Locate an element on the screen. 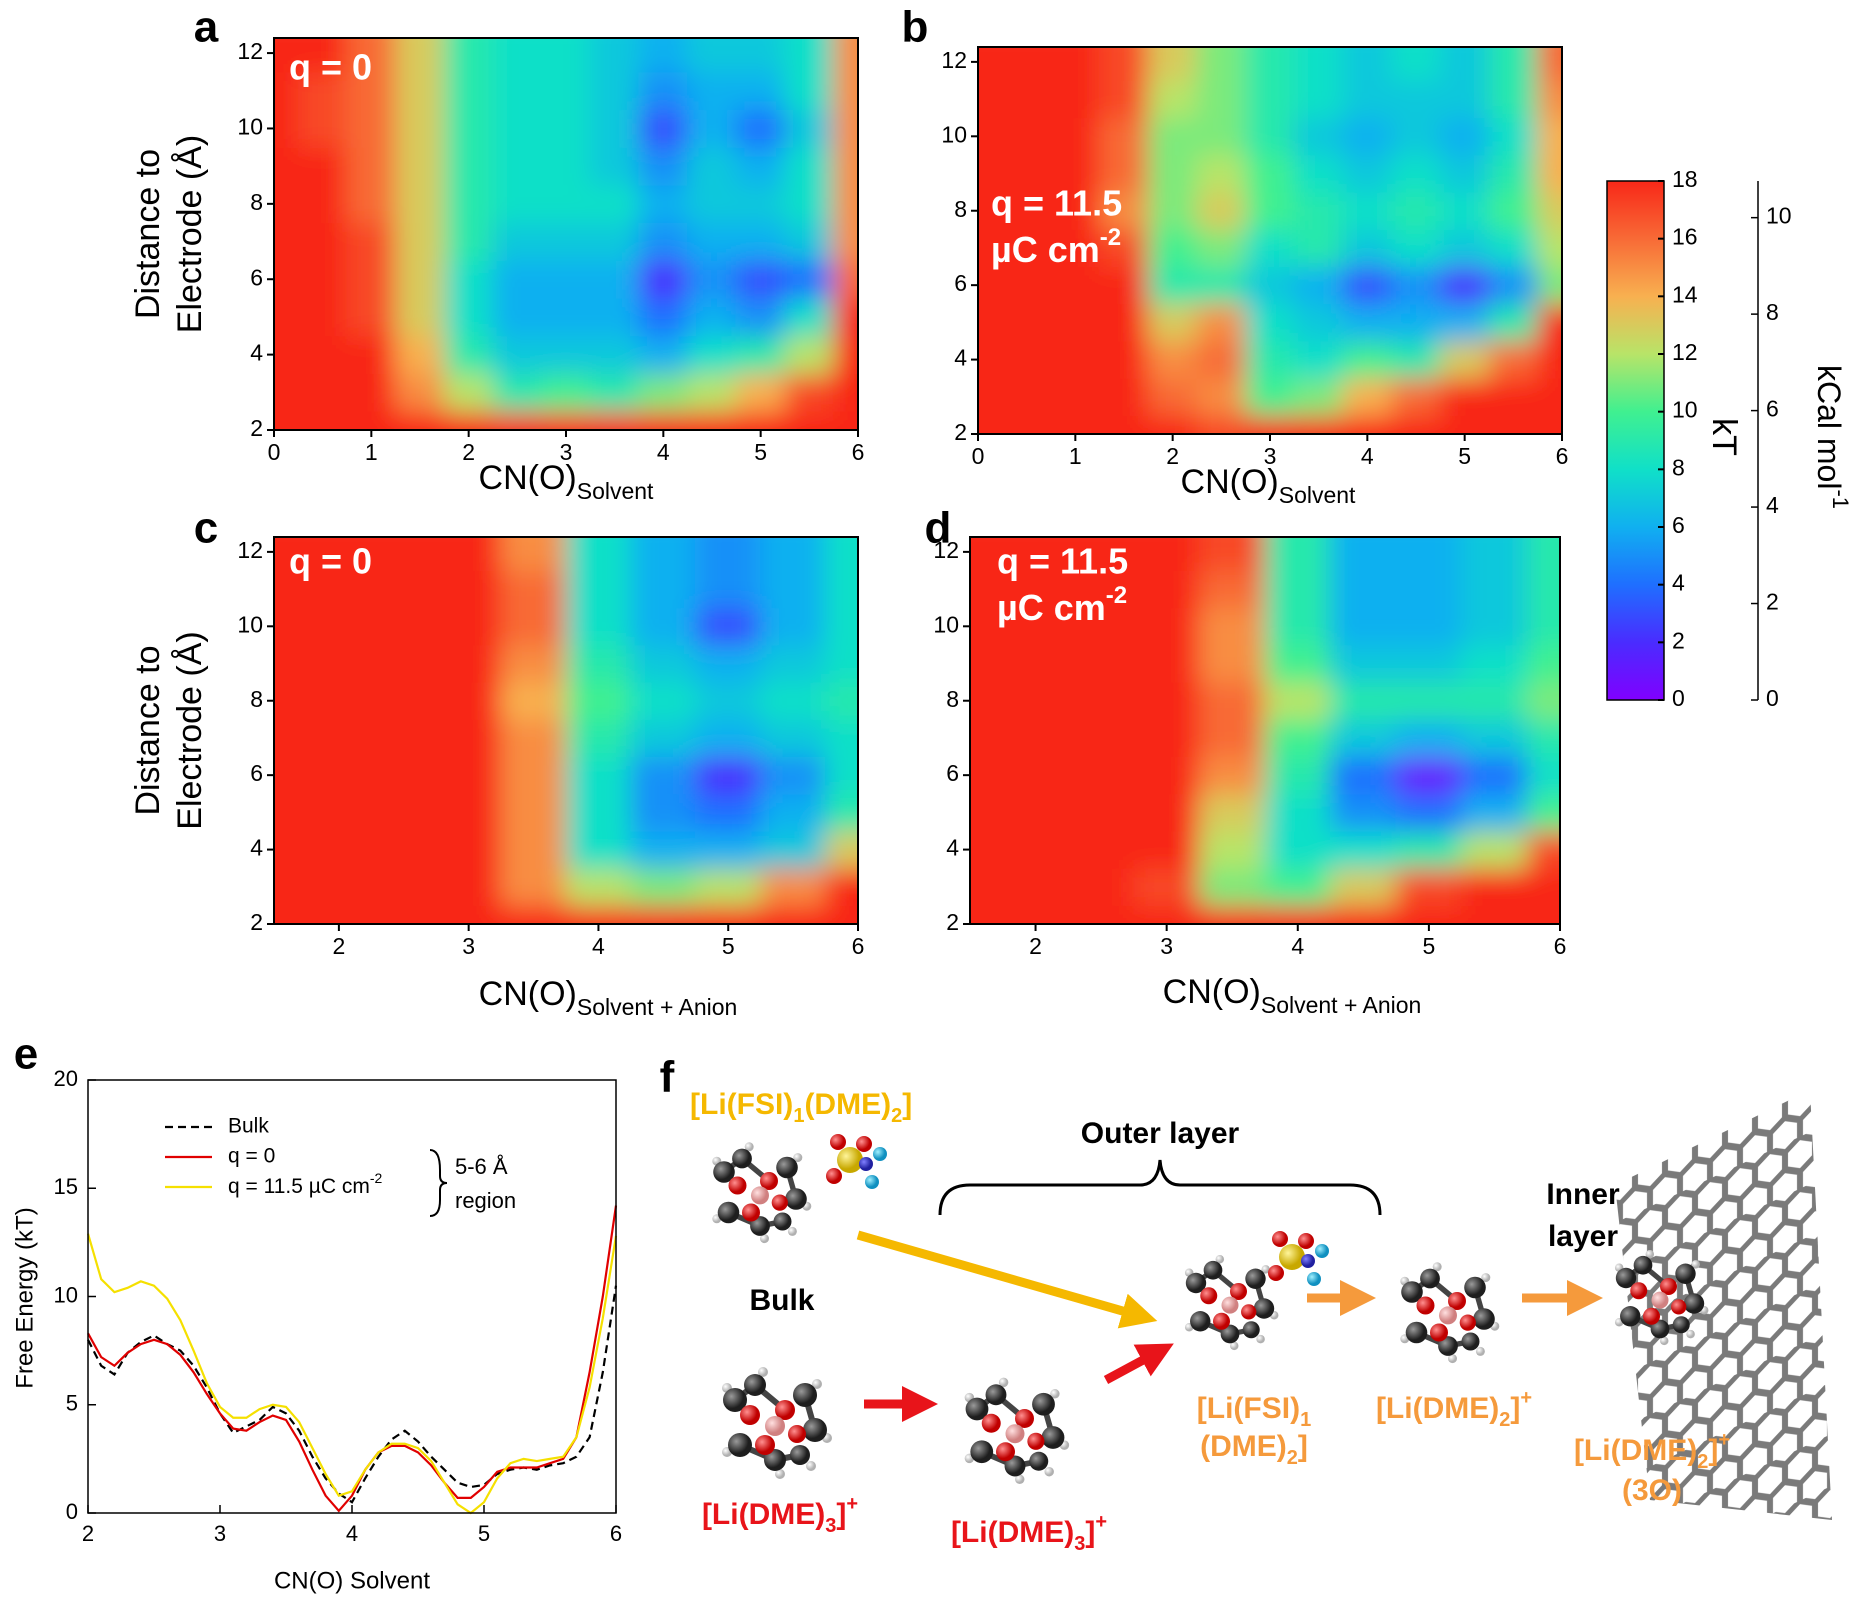 The height and width of the screenshot is (1600, 1850). x-axis-label: CN(O)Solvent + Anion is located at coordinates (608, 997).